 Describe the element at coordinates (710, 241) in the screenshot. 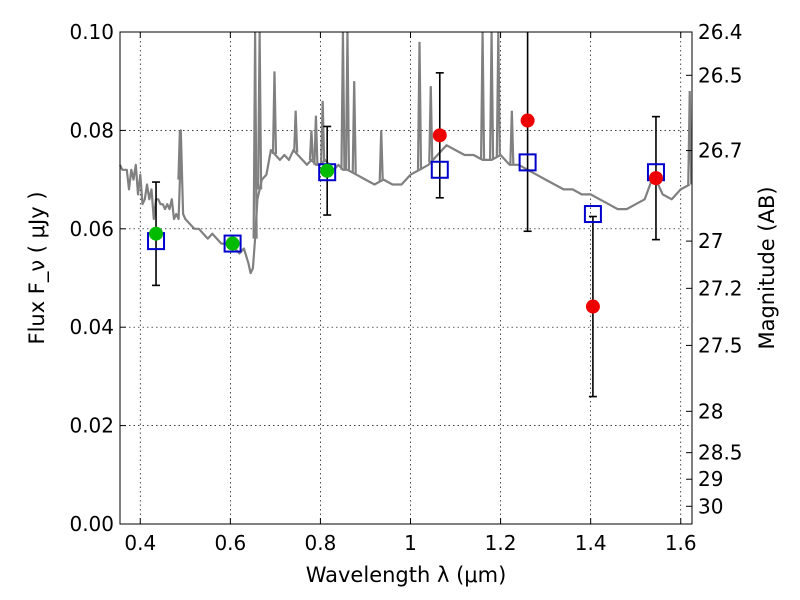

I see `right-tick-label: 27` at that location.